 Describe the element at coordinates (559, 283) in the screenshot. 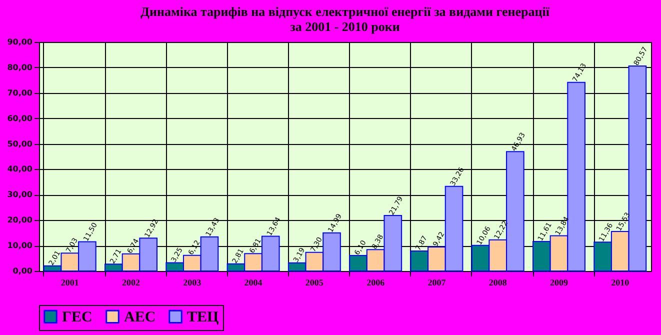

I see `x-tick-label: 2009` at that location.